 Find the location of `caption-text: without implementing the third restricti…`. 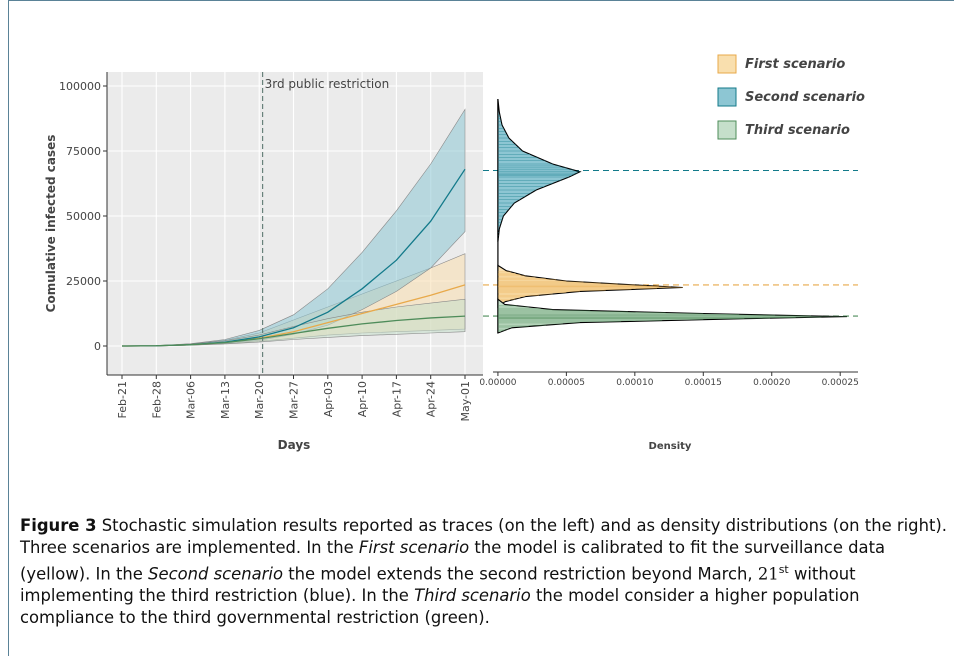

caption-text: without implementing the third restricti… is located at coordinates (438, 585).